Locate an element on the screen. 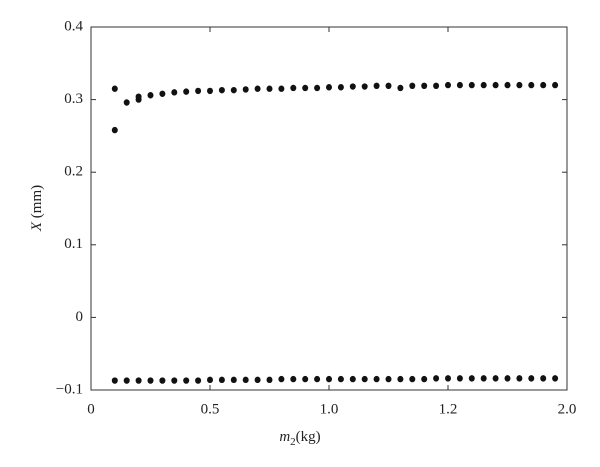 The width and height of the screenshot is (600, 467). y-tick-label: 0.4 is located at coordinates (73, 26).